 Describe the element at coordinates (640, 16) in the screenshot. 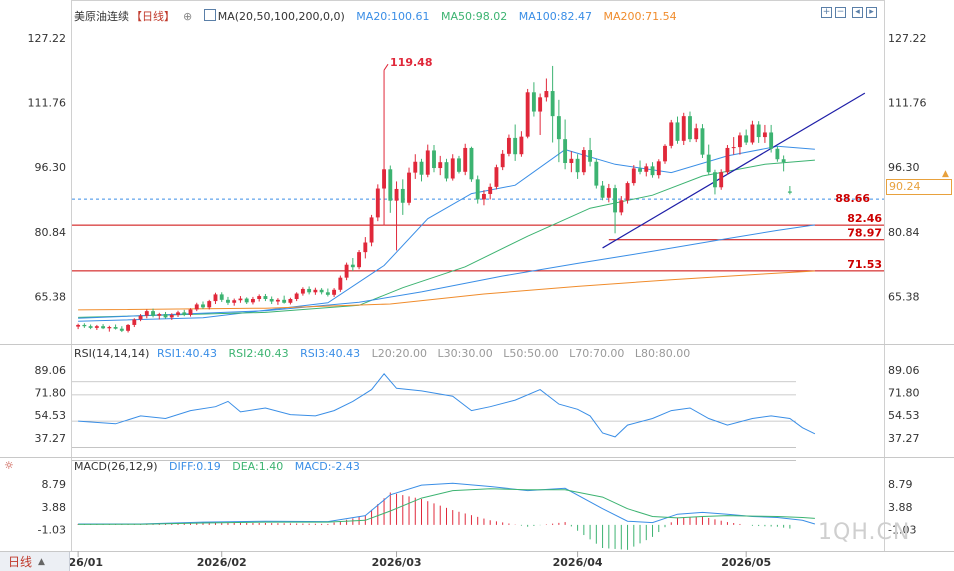

I see `ma200-value: MA200:71.54` at that location.